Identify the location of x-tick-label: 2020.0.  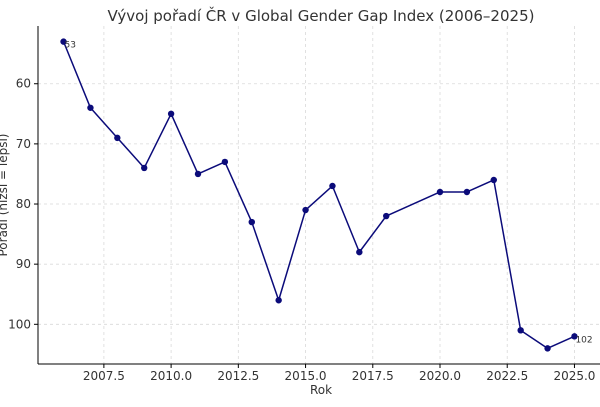
(440, 376).